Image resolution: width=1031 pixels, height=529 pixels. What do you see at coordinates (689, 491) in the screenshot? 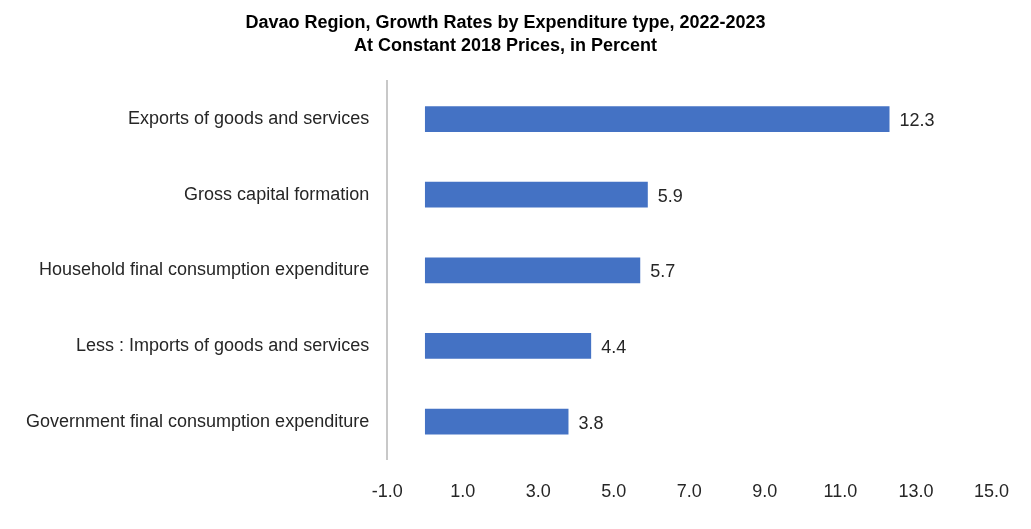
I see `x-tick-label: 7.0` at bounding box center [689, 491].